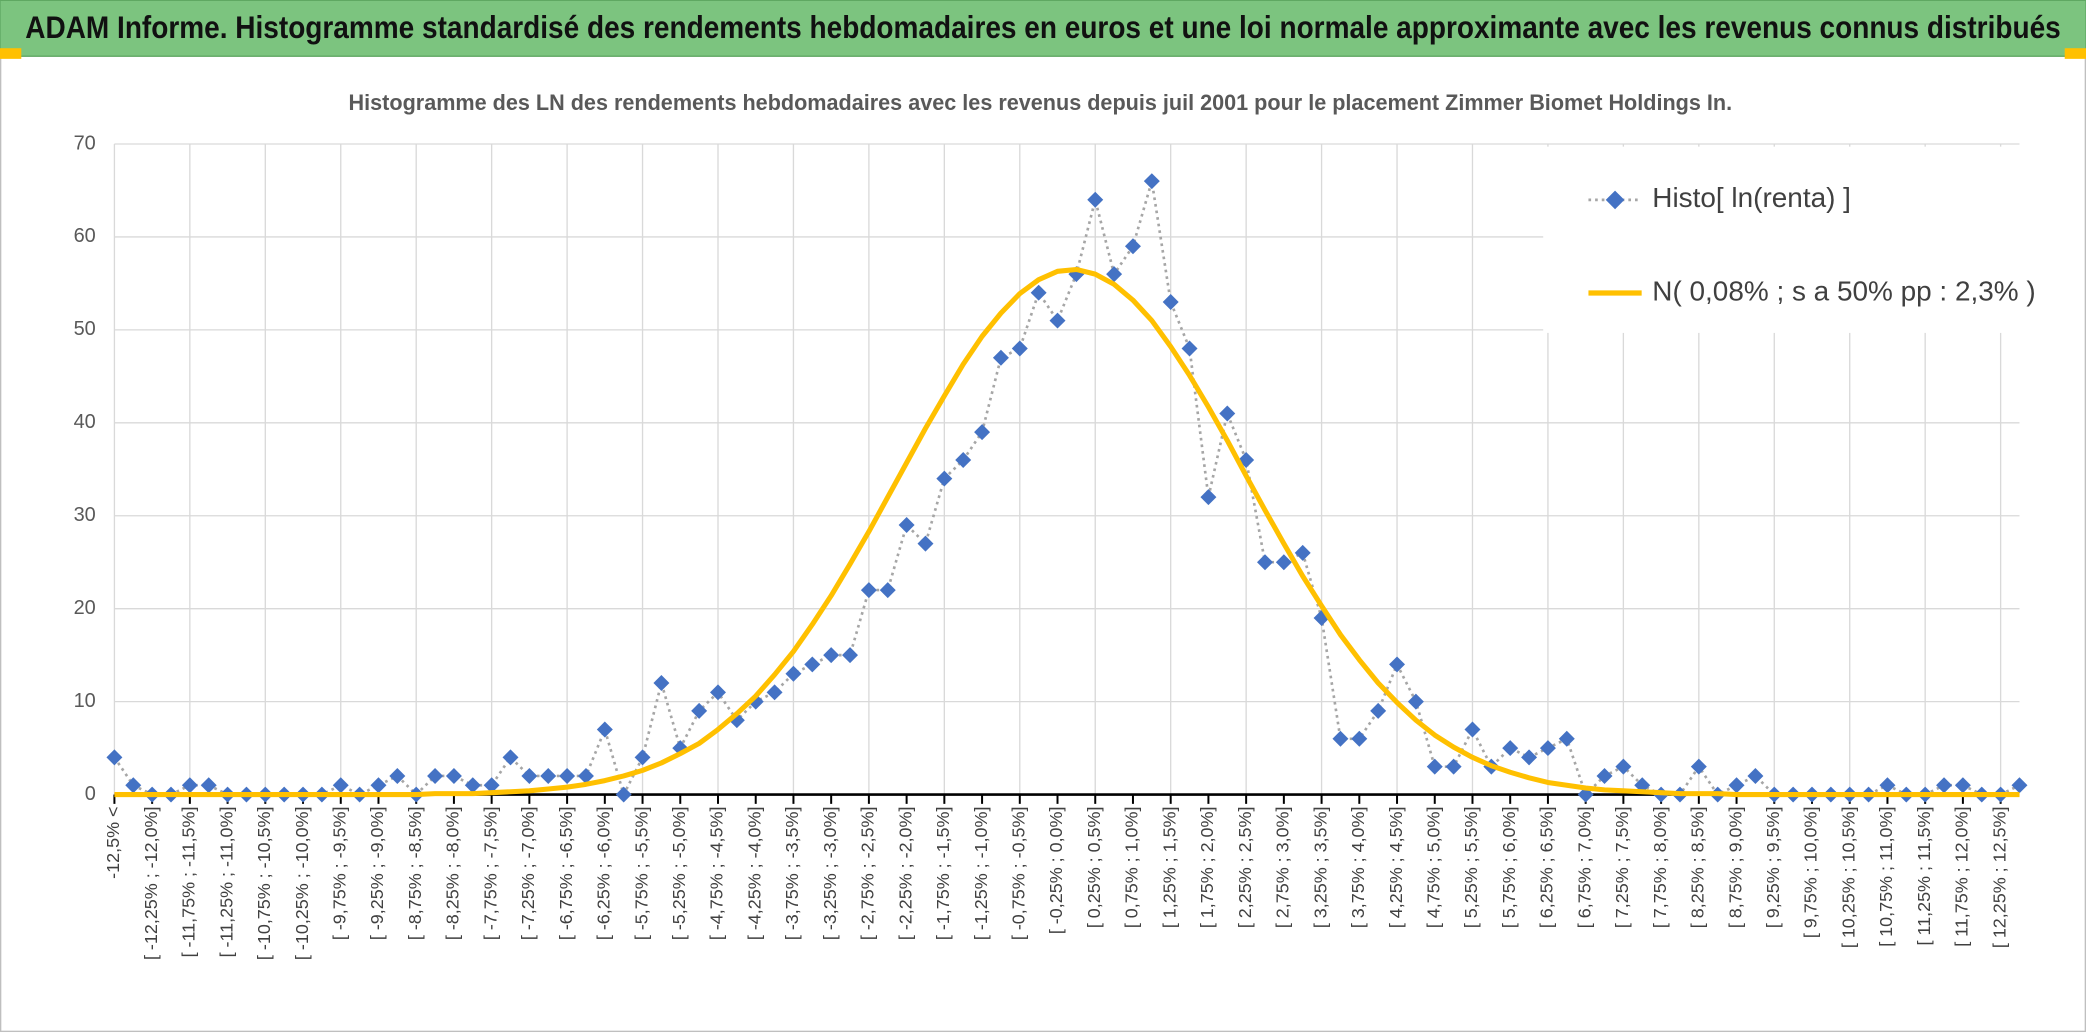  I want to click on x-tick-label: [ 10,75% ; 11,0%], so click(1886, 877).